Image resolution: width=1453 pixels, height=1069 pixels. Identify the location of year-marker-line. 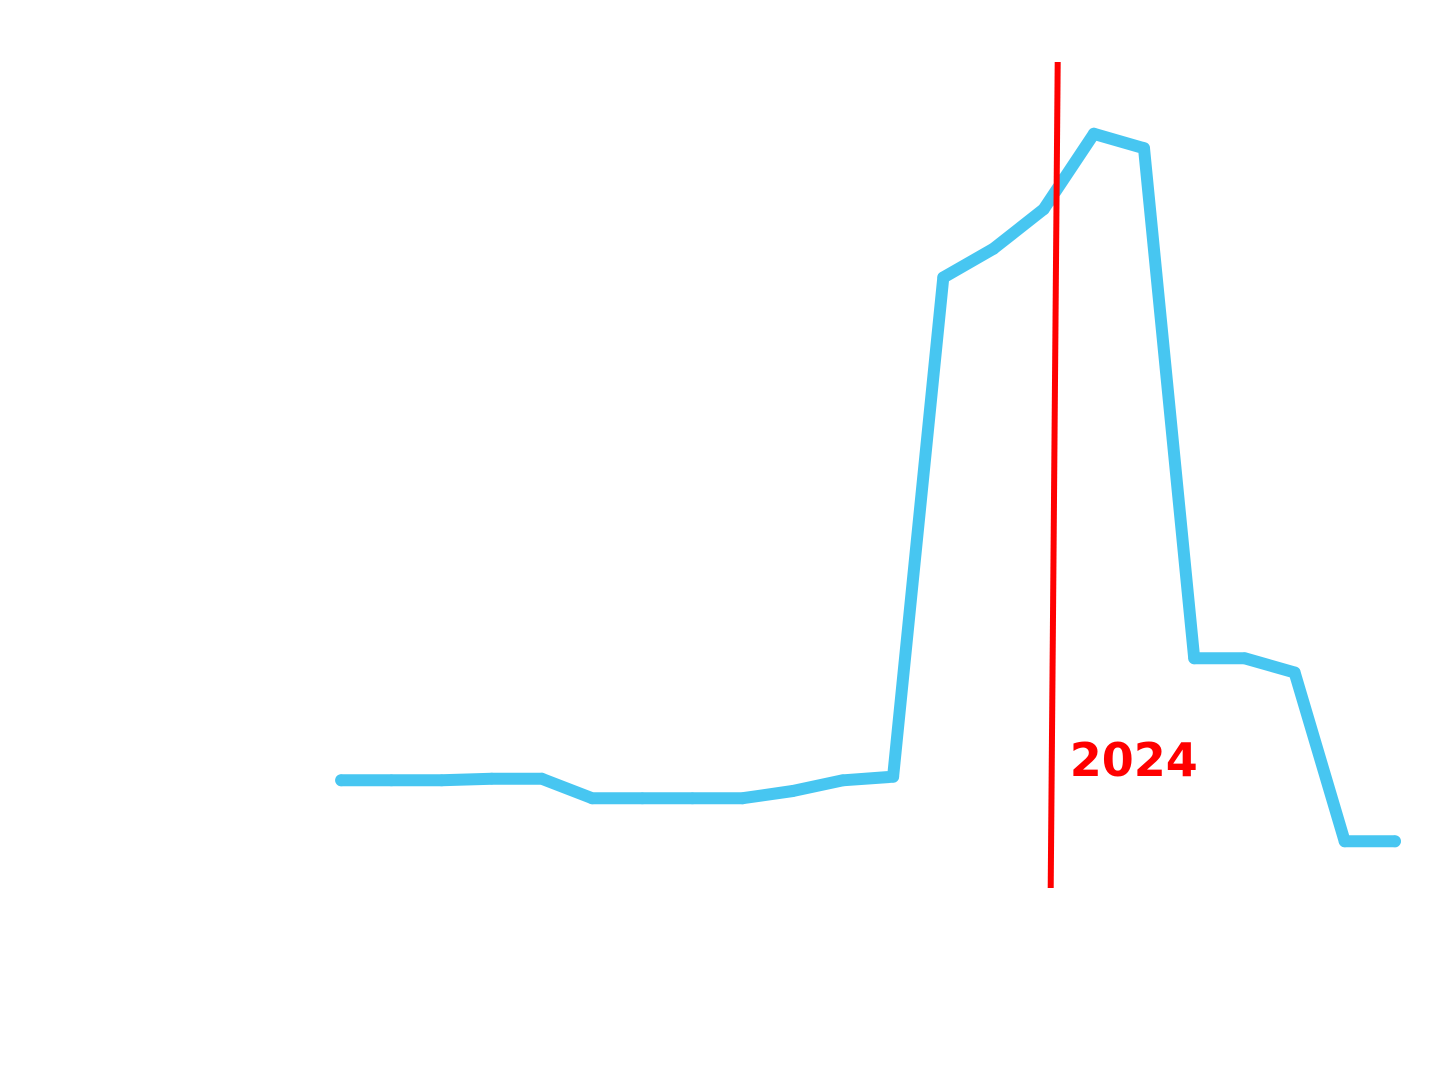
(1054, 475).